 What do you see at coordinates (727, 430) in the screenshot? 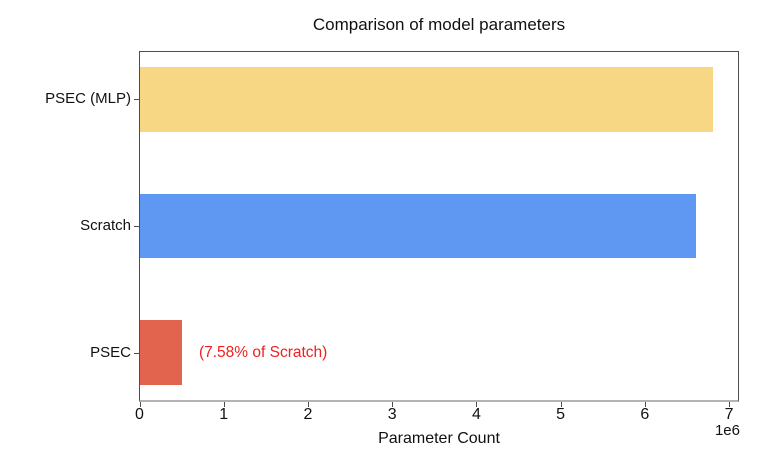
I see `x-axis-offset-label: 1e6` at bounding box center [727, 430].